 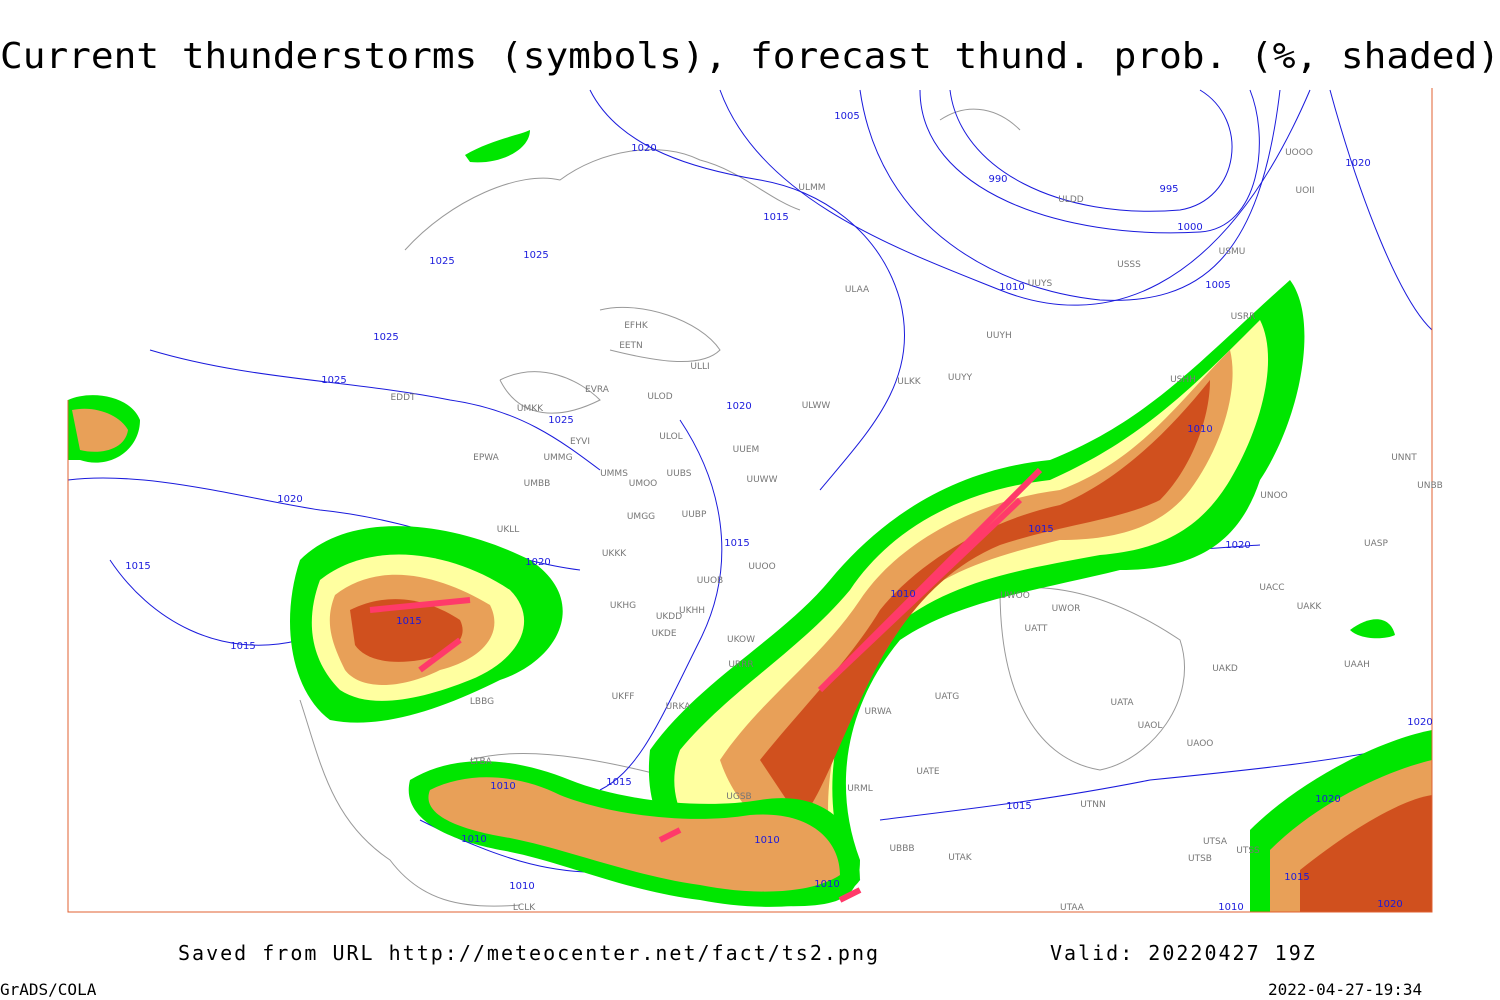 I want to click on software: GrADS/COLA, so click(x=48, y=989).